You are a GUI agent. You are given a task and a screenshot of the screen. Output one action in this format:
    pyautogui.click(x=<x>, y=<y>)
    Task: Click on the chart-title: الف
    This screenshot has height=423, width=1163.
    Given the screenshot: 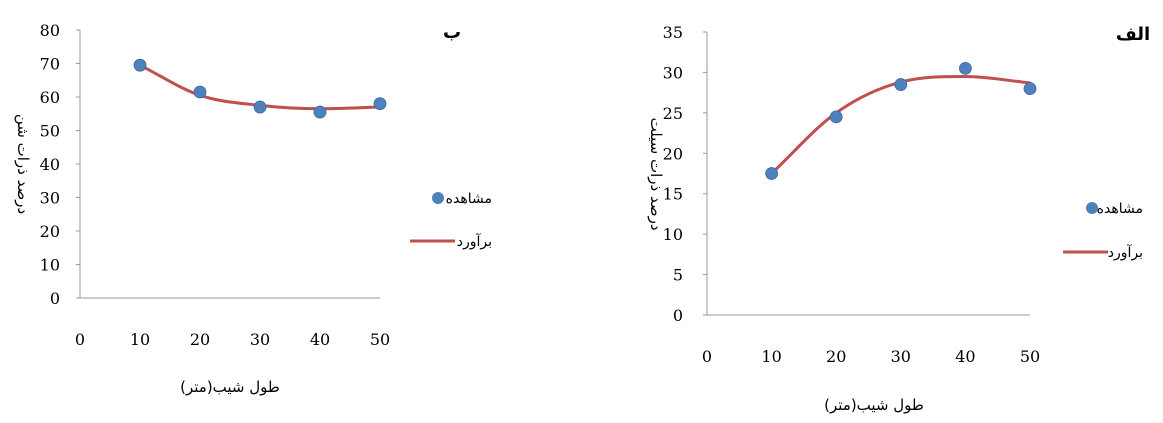 What is the action you would take?
    pyautogui.click(x=1133, y=34)
    